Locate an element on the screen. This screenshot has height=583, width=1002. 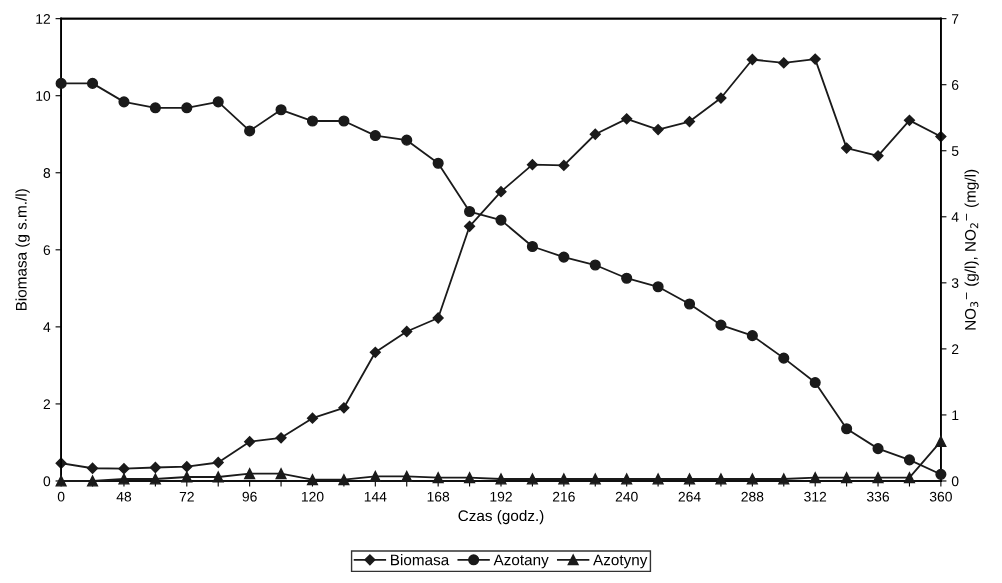
x-tick-label: 144 is located at coordinates (375, 496).